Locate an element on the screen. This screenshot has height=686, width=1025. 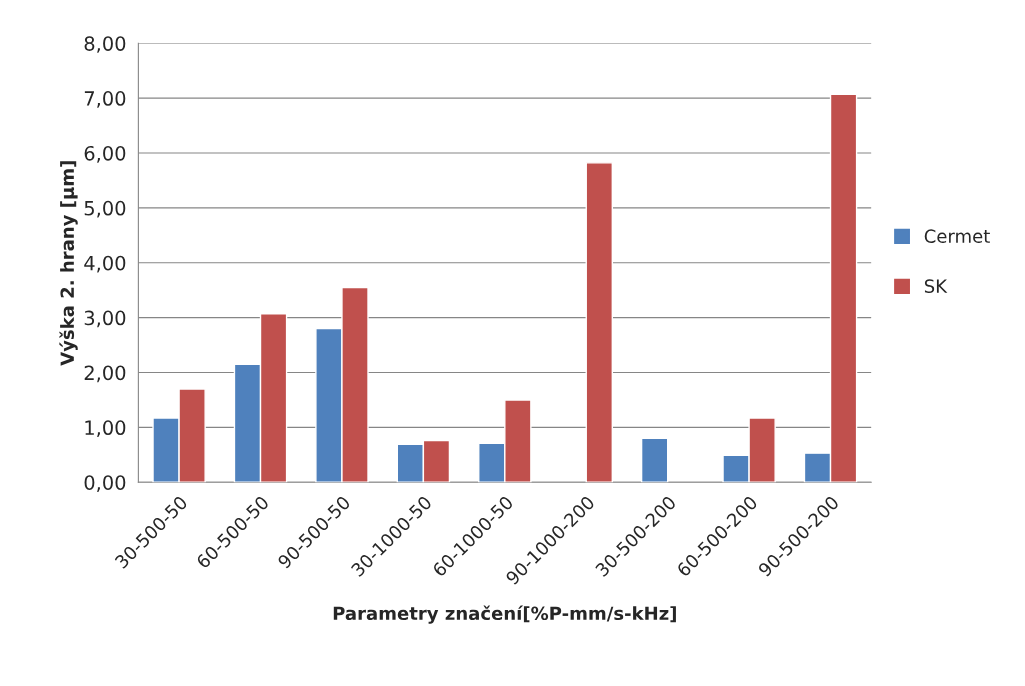
y-tick-label: 1,00 is located at coordinates (105, 429).